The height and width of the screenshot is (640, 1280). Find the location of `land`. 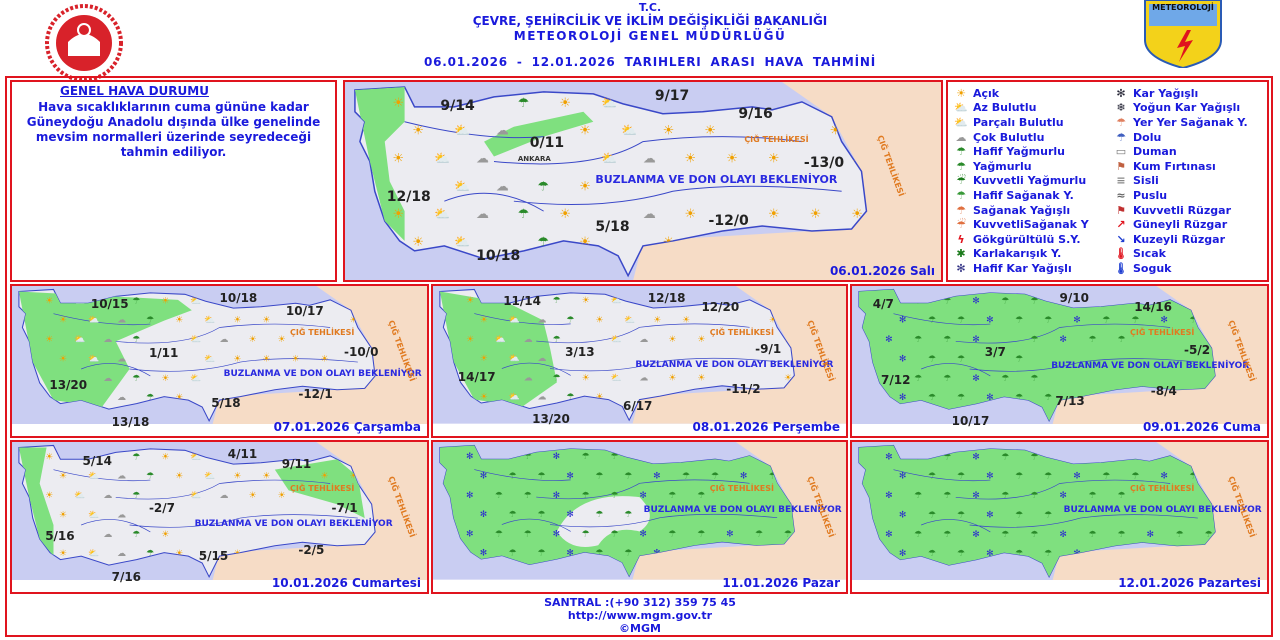

land is located at coordinates (611, 182).